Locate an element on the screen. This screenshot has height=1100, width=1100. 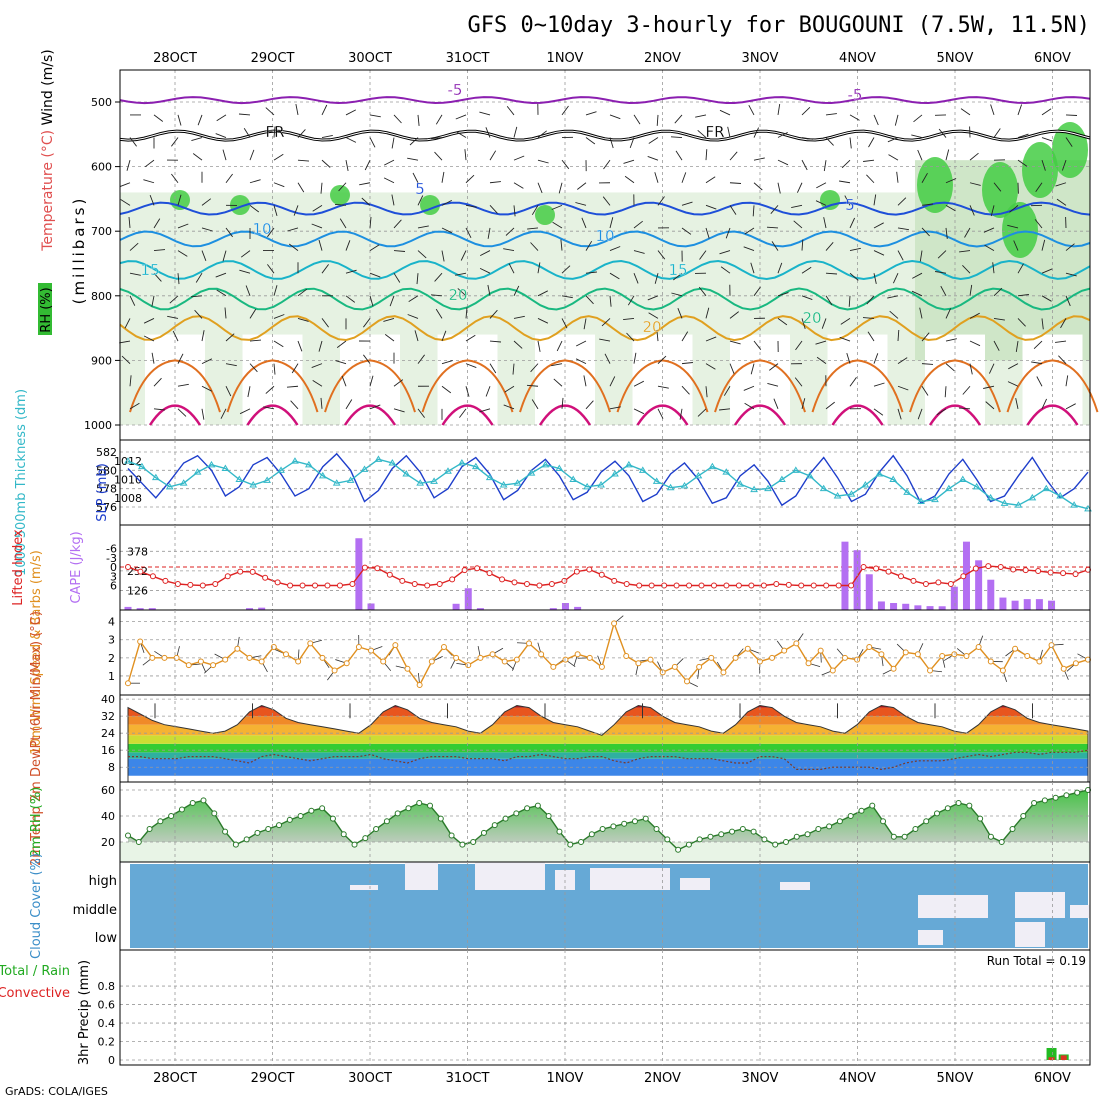
rh-tick-label: 60 is located at coordinates (108, 790).